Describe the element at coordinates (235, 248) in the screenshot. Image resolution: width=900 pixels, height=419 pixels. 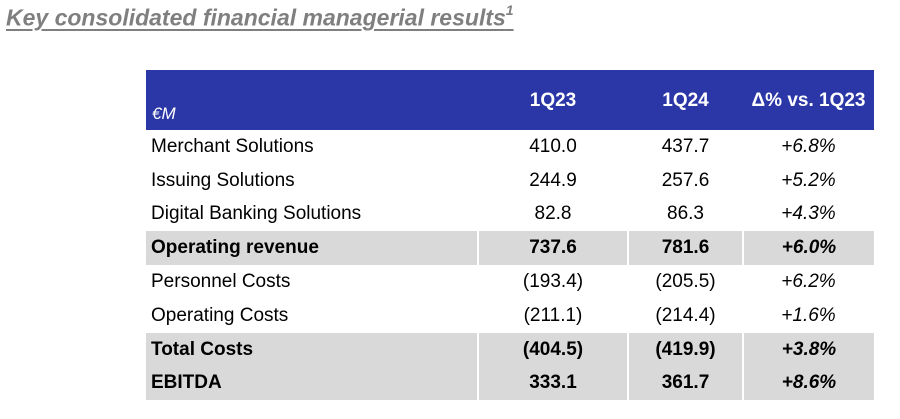
I see `row-label: Operating revenue` at that location.